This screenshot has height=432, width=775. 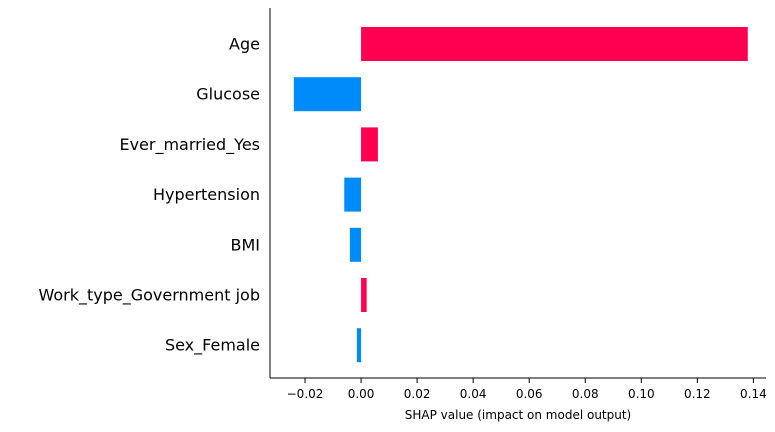 What do you see at coordinates (697, 394) in the screenshot?
I see `x-tick-label: 0.12` at bounding box center [697, 394].